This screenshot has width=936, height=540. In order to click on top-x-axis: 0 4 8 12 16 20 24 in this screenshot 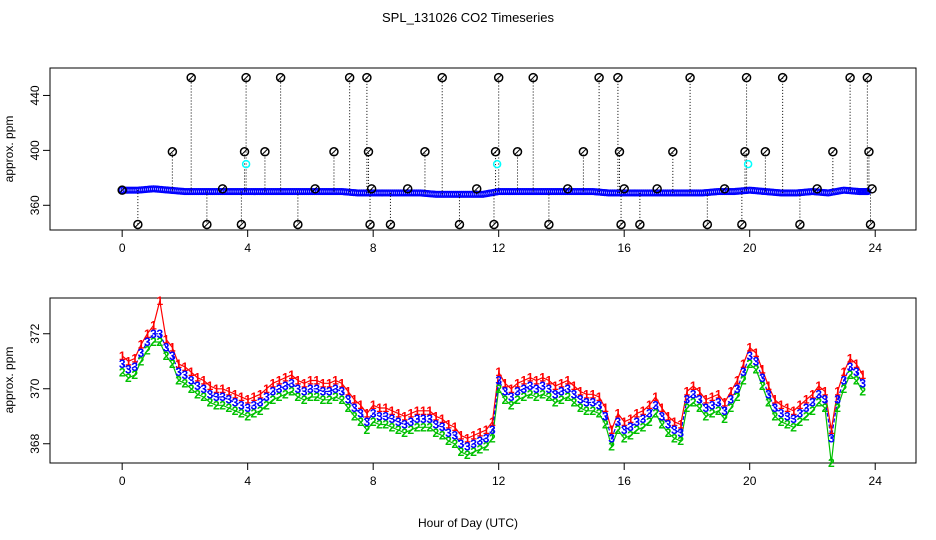, I will do `click(500, 242)`.